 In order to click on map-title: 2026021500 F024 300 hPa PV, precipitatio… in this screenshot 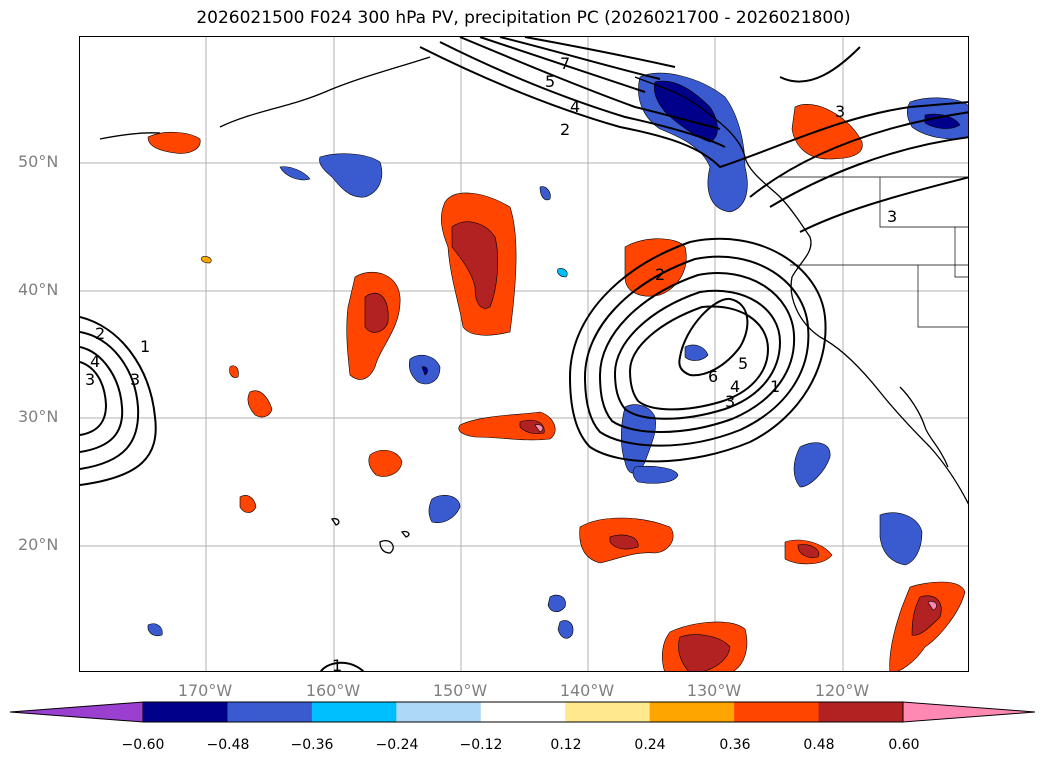, I will do `click(523, 18)`.